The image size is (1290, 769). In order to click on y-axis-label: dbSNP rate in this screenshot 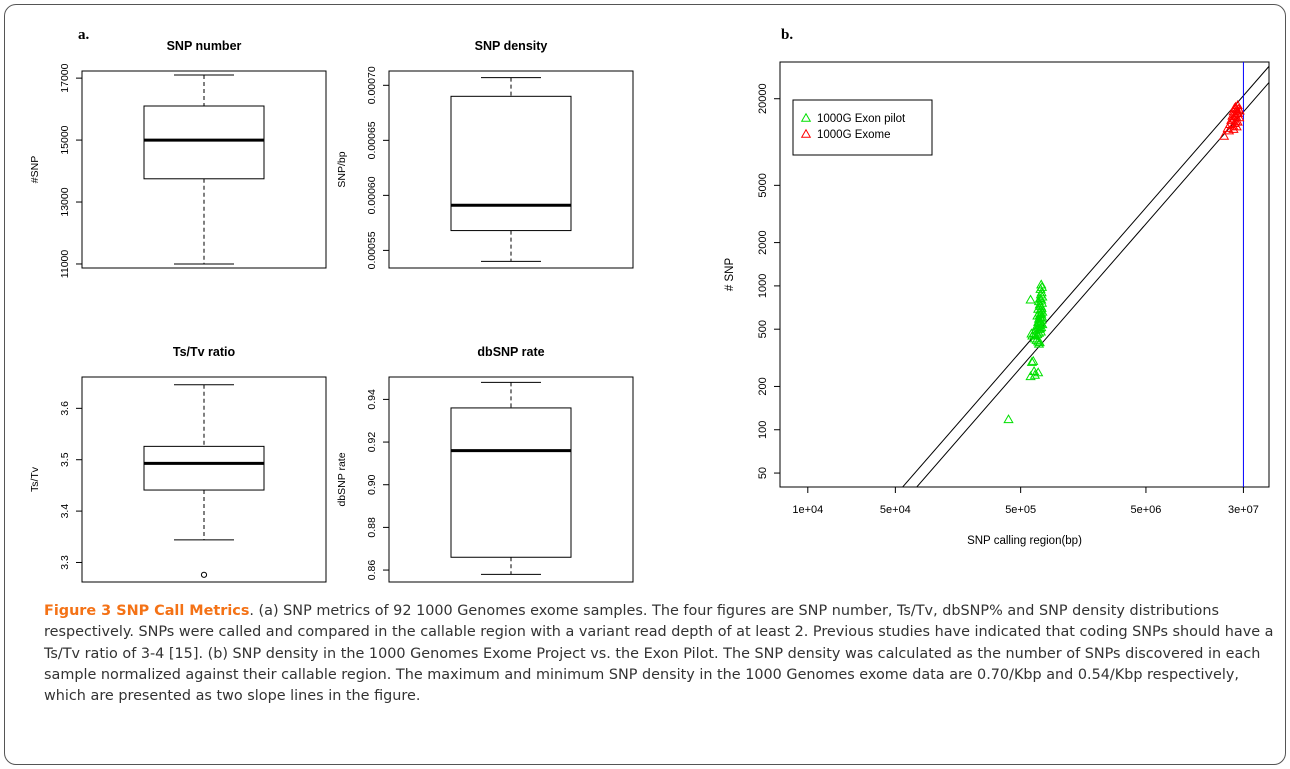, I will do `click(342, 479)`.